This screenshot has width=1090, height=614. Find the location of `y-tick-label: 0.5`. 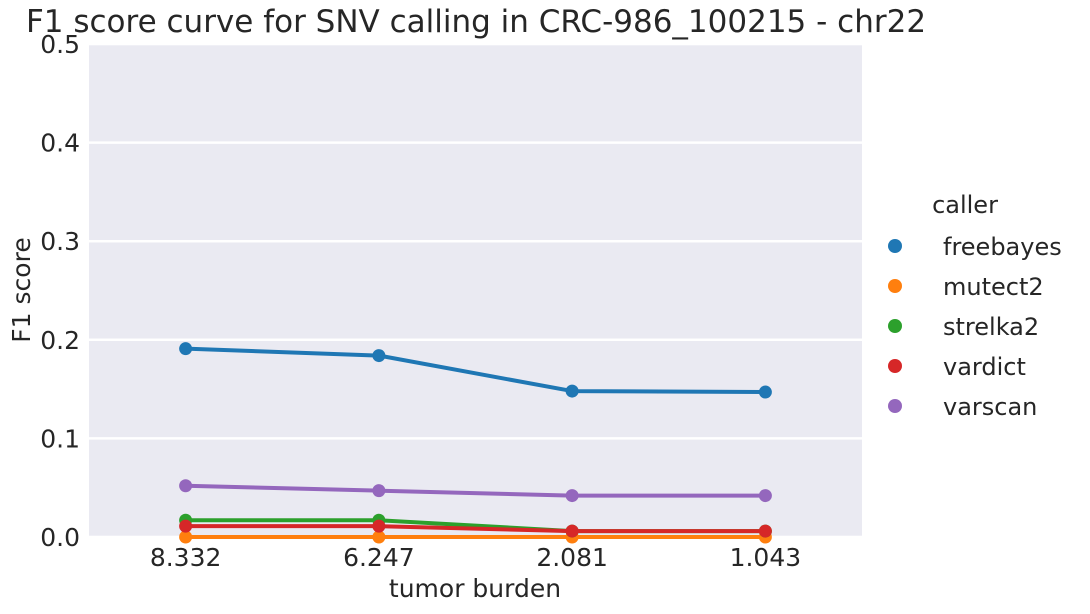

y-tick-label: 0.5 is located at coordinates (60, 44).